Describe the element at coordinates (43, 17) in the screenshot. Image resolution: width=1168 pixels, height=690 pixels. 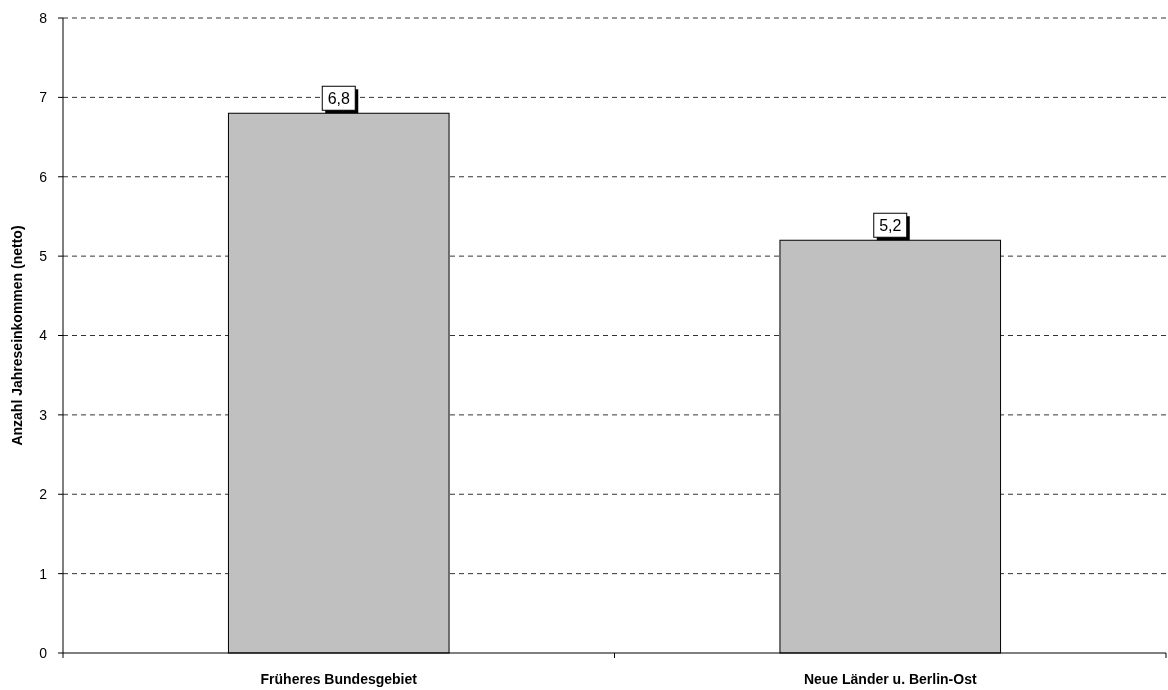
I see `y-tick-label: 8` at that location.